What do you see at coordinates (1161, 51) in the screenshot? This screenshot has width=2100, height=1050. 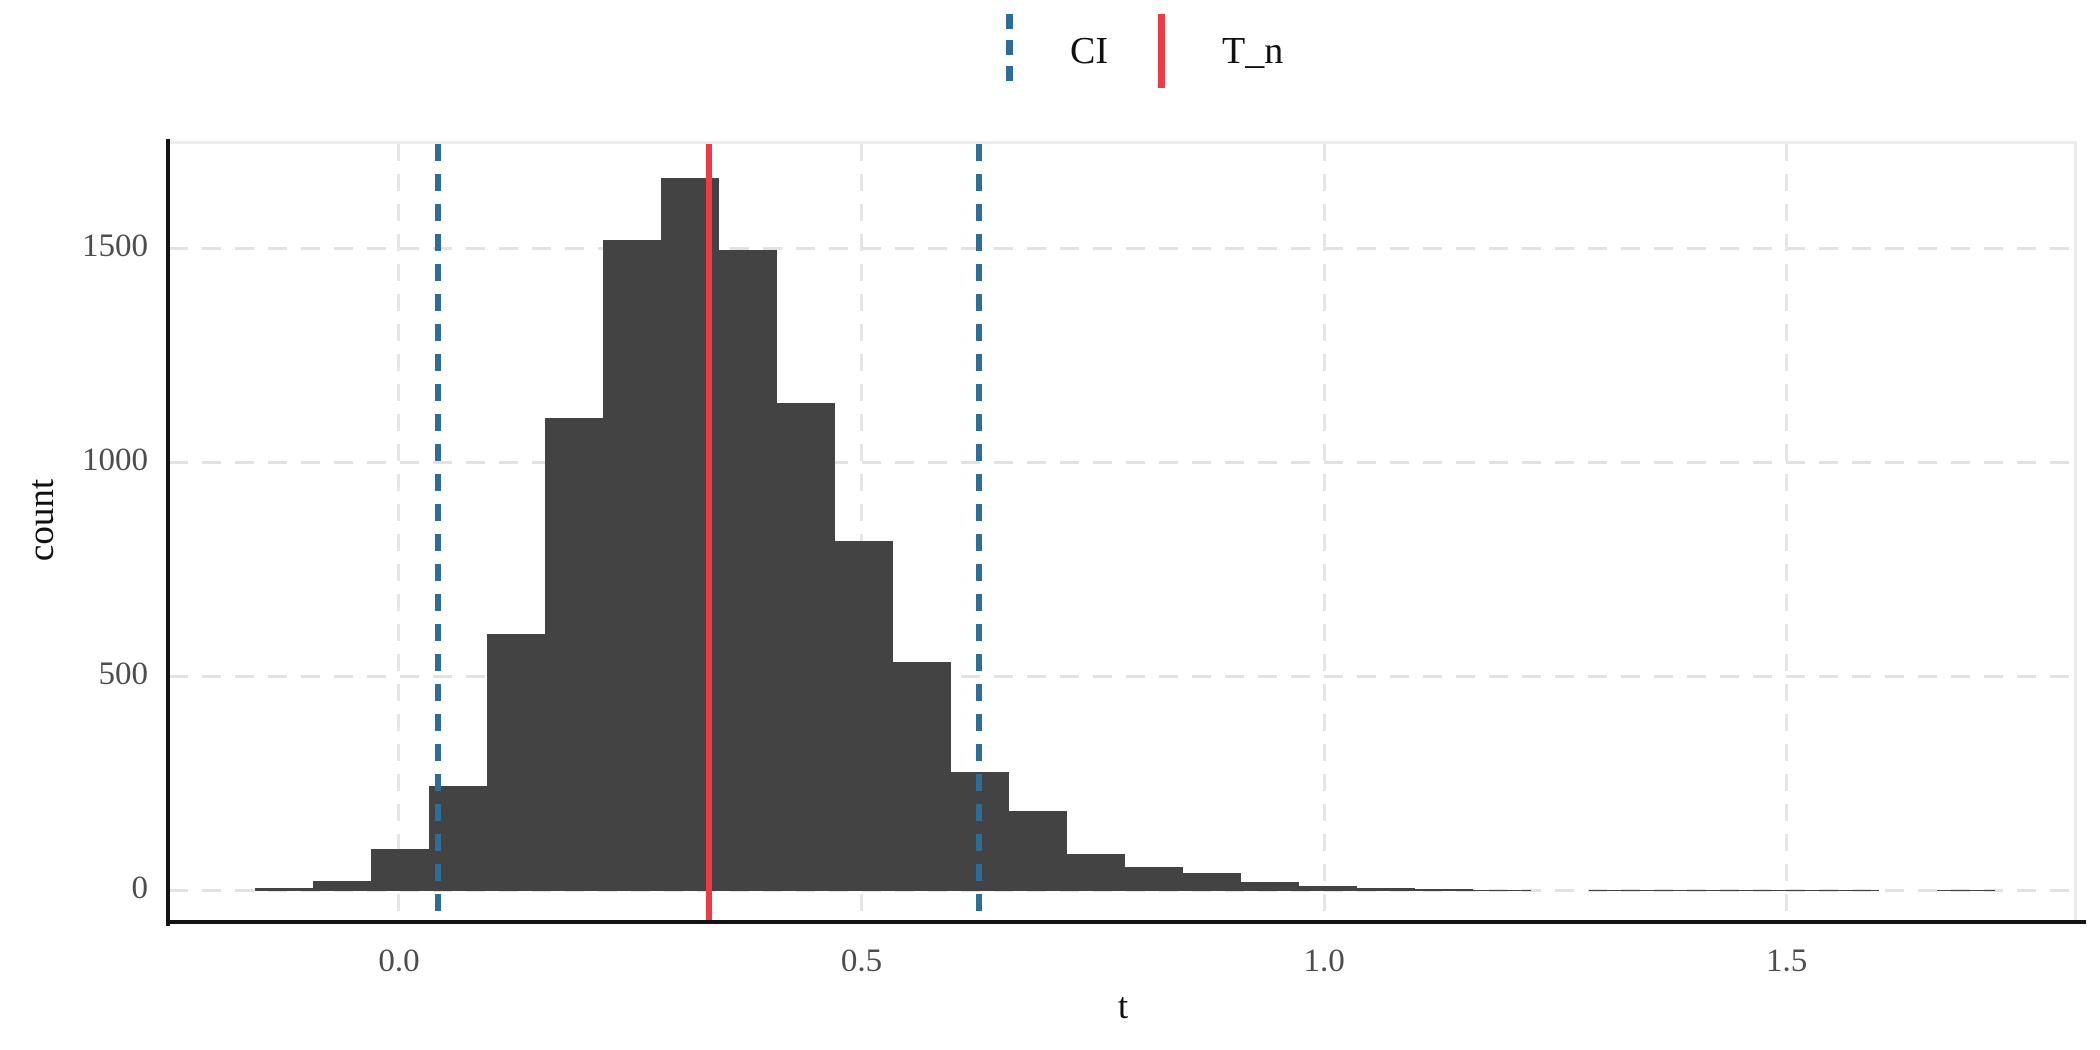 I see `tn-solid-line-key-icon` at bounding box center [1161, 51].